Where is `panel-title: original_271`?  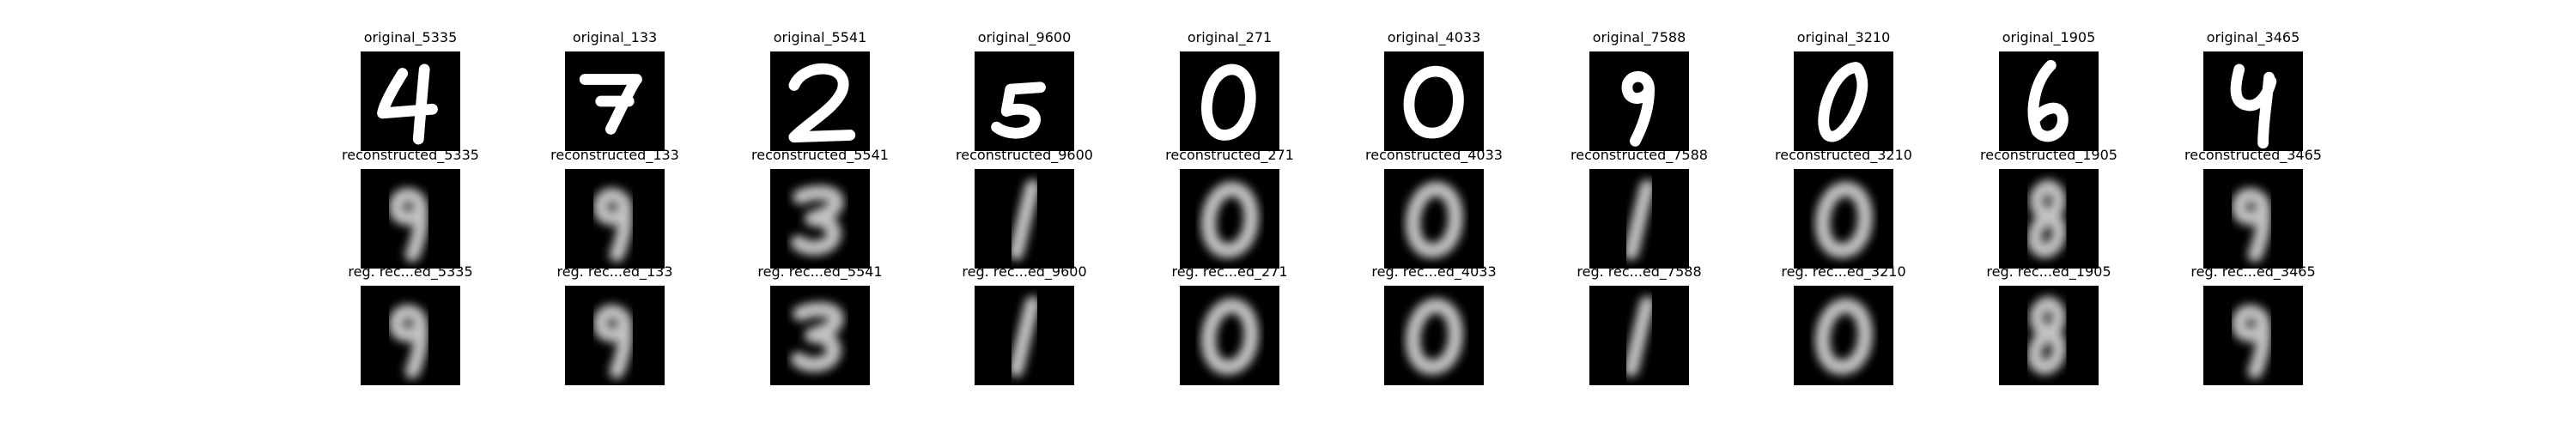 panel-title: original_271 is located at coordinates (1230, 37).